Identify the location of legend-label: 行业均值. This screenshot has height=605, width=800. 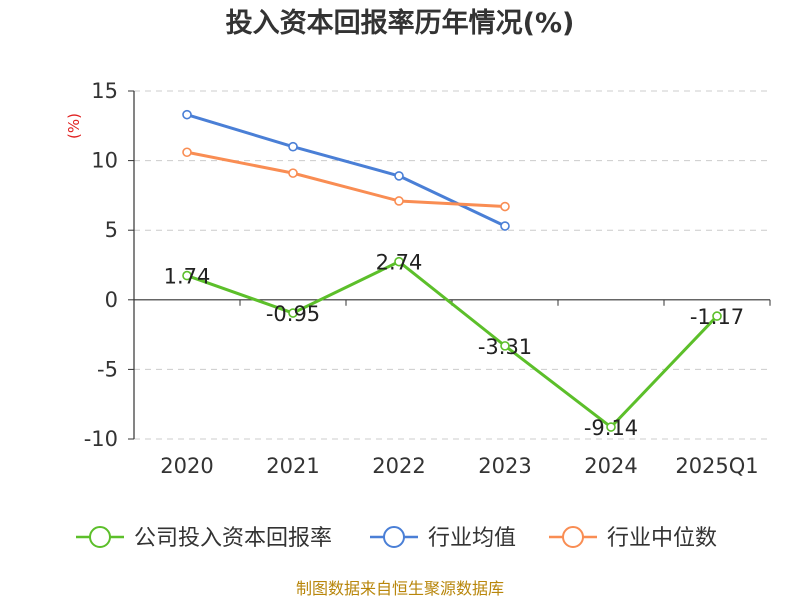
(472, 538).